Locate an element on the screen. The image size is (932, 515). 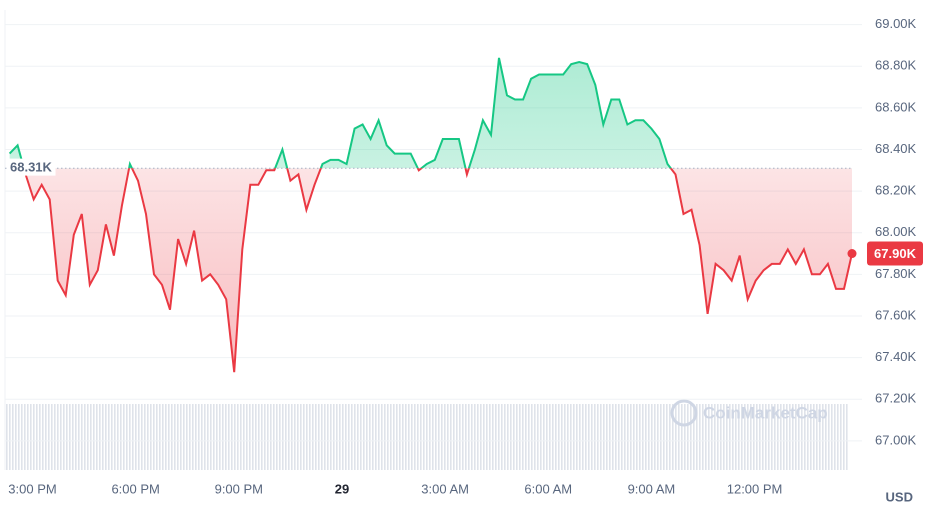
y-tick-label: 68.60K is located at coordinates (896, 106).